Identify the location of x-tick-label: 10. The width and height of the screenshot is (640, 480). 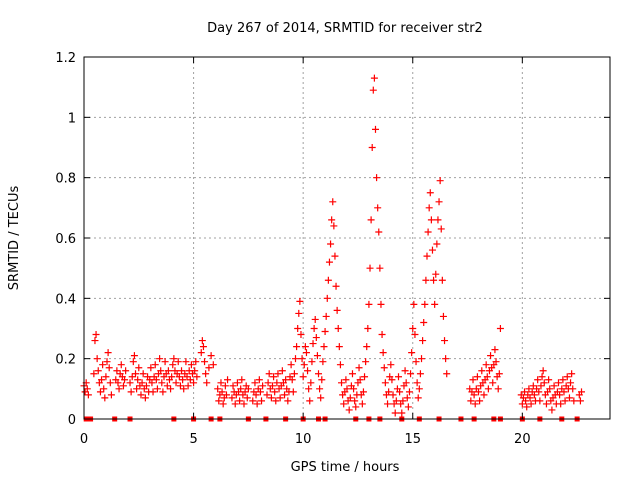
(303, 439).